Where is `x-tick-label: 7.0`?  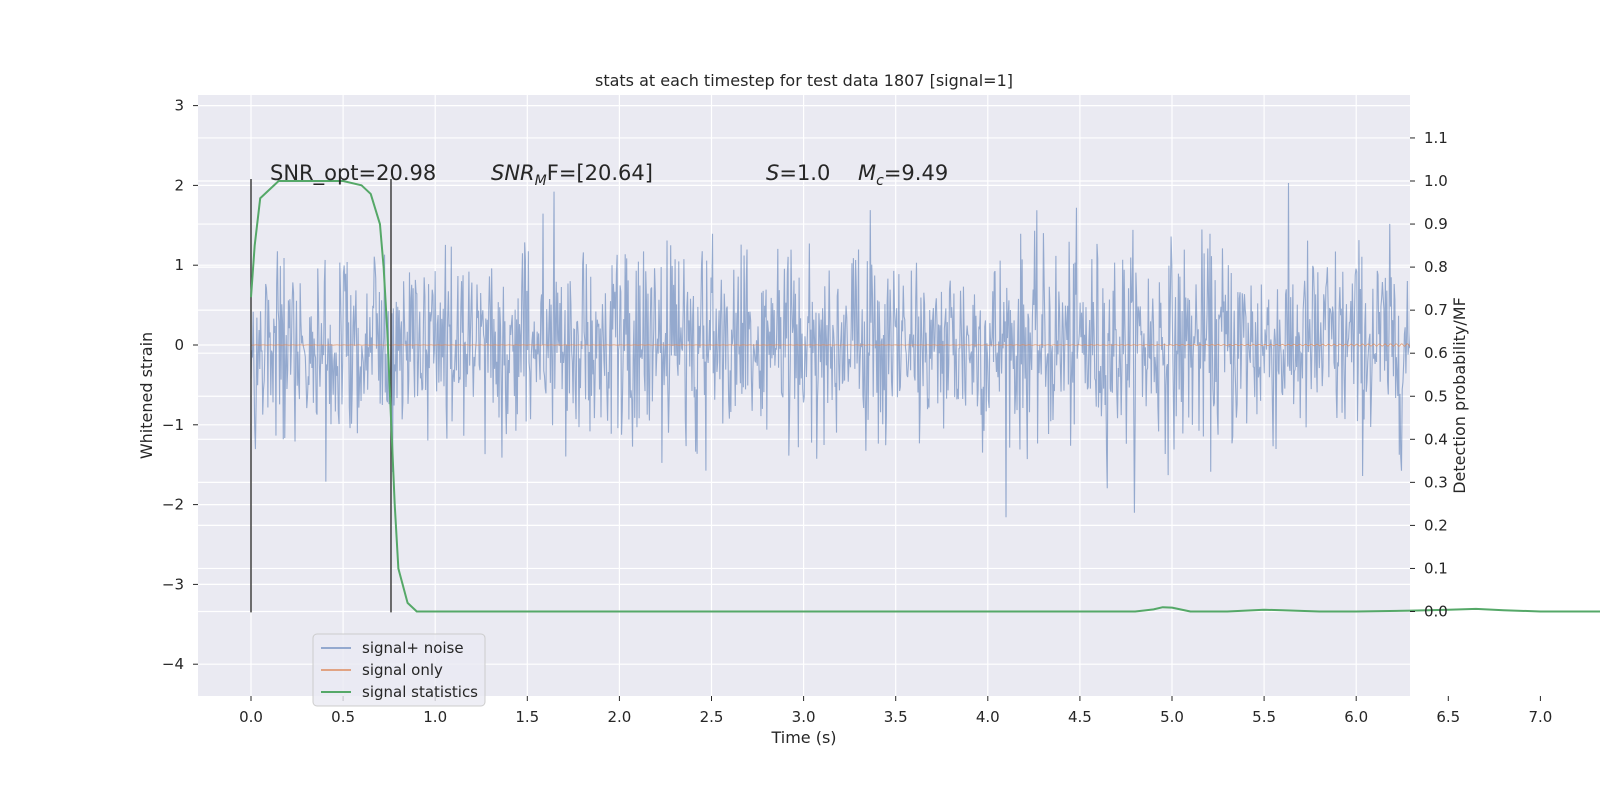 x-tick-label: 7.0 is located at coordinates (1540, 717).